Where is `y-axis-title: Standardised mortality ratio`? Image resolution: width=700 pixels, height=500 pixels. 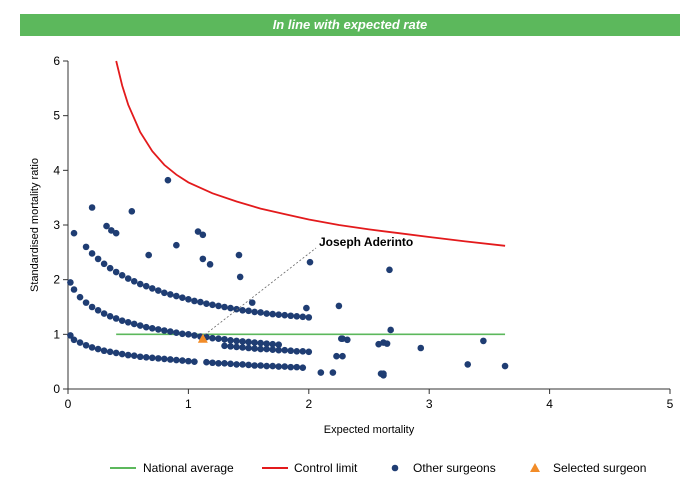 y-axis-title: Standardised mortality ratio is located at coordinates (35, 225).